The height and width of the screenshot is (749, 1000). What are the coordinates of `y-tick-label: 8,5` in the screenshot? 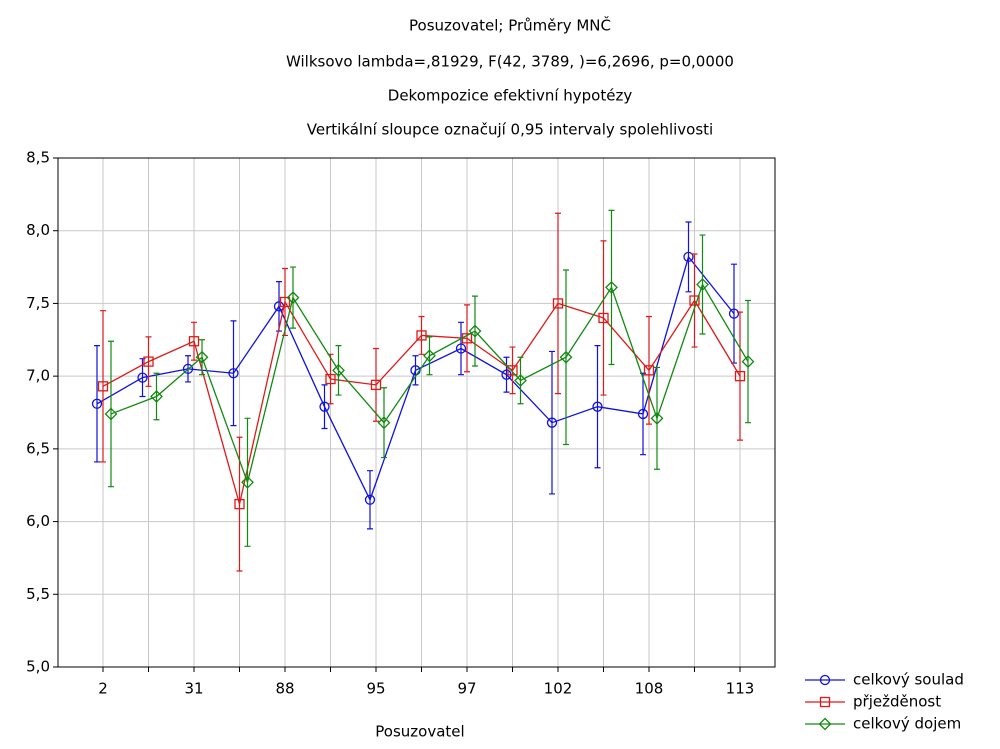 It's located at (38, 158).